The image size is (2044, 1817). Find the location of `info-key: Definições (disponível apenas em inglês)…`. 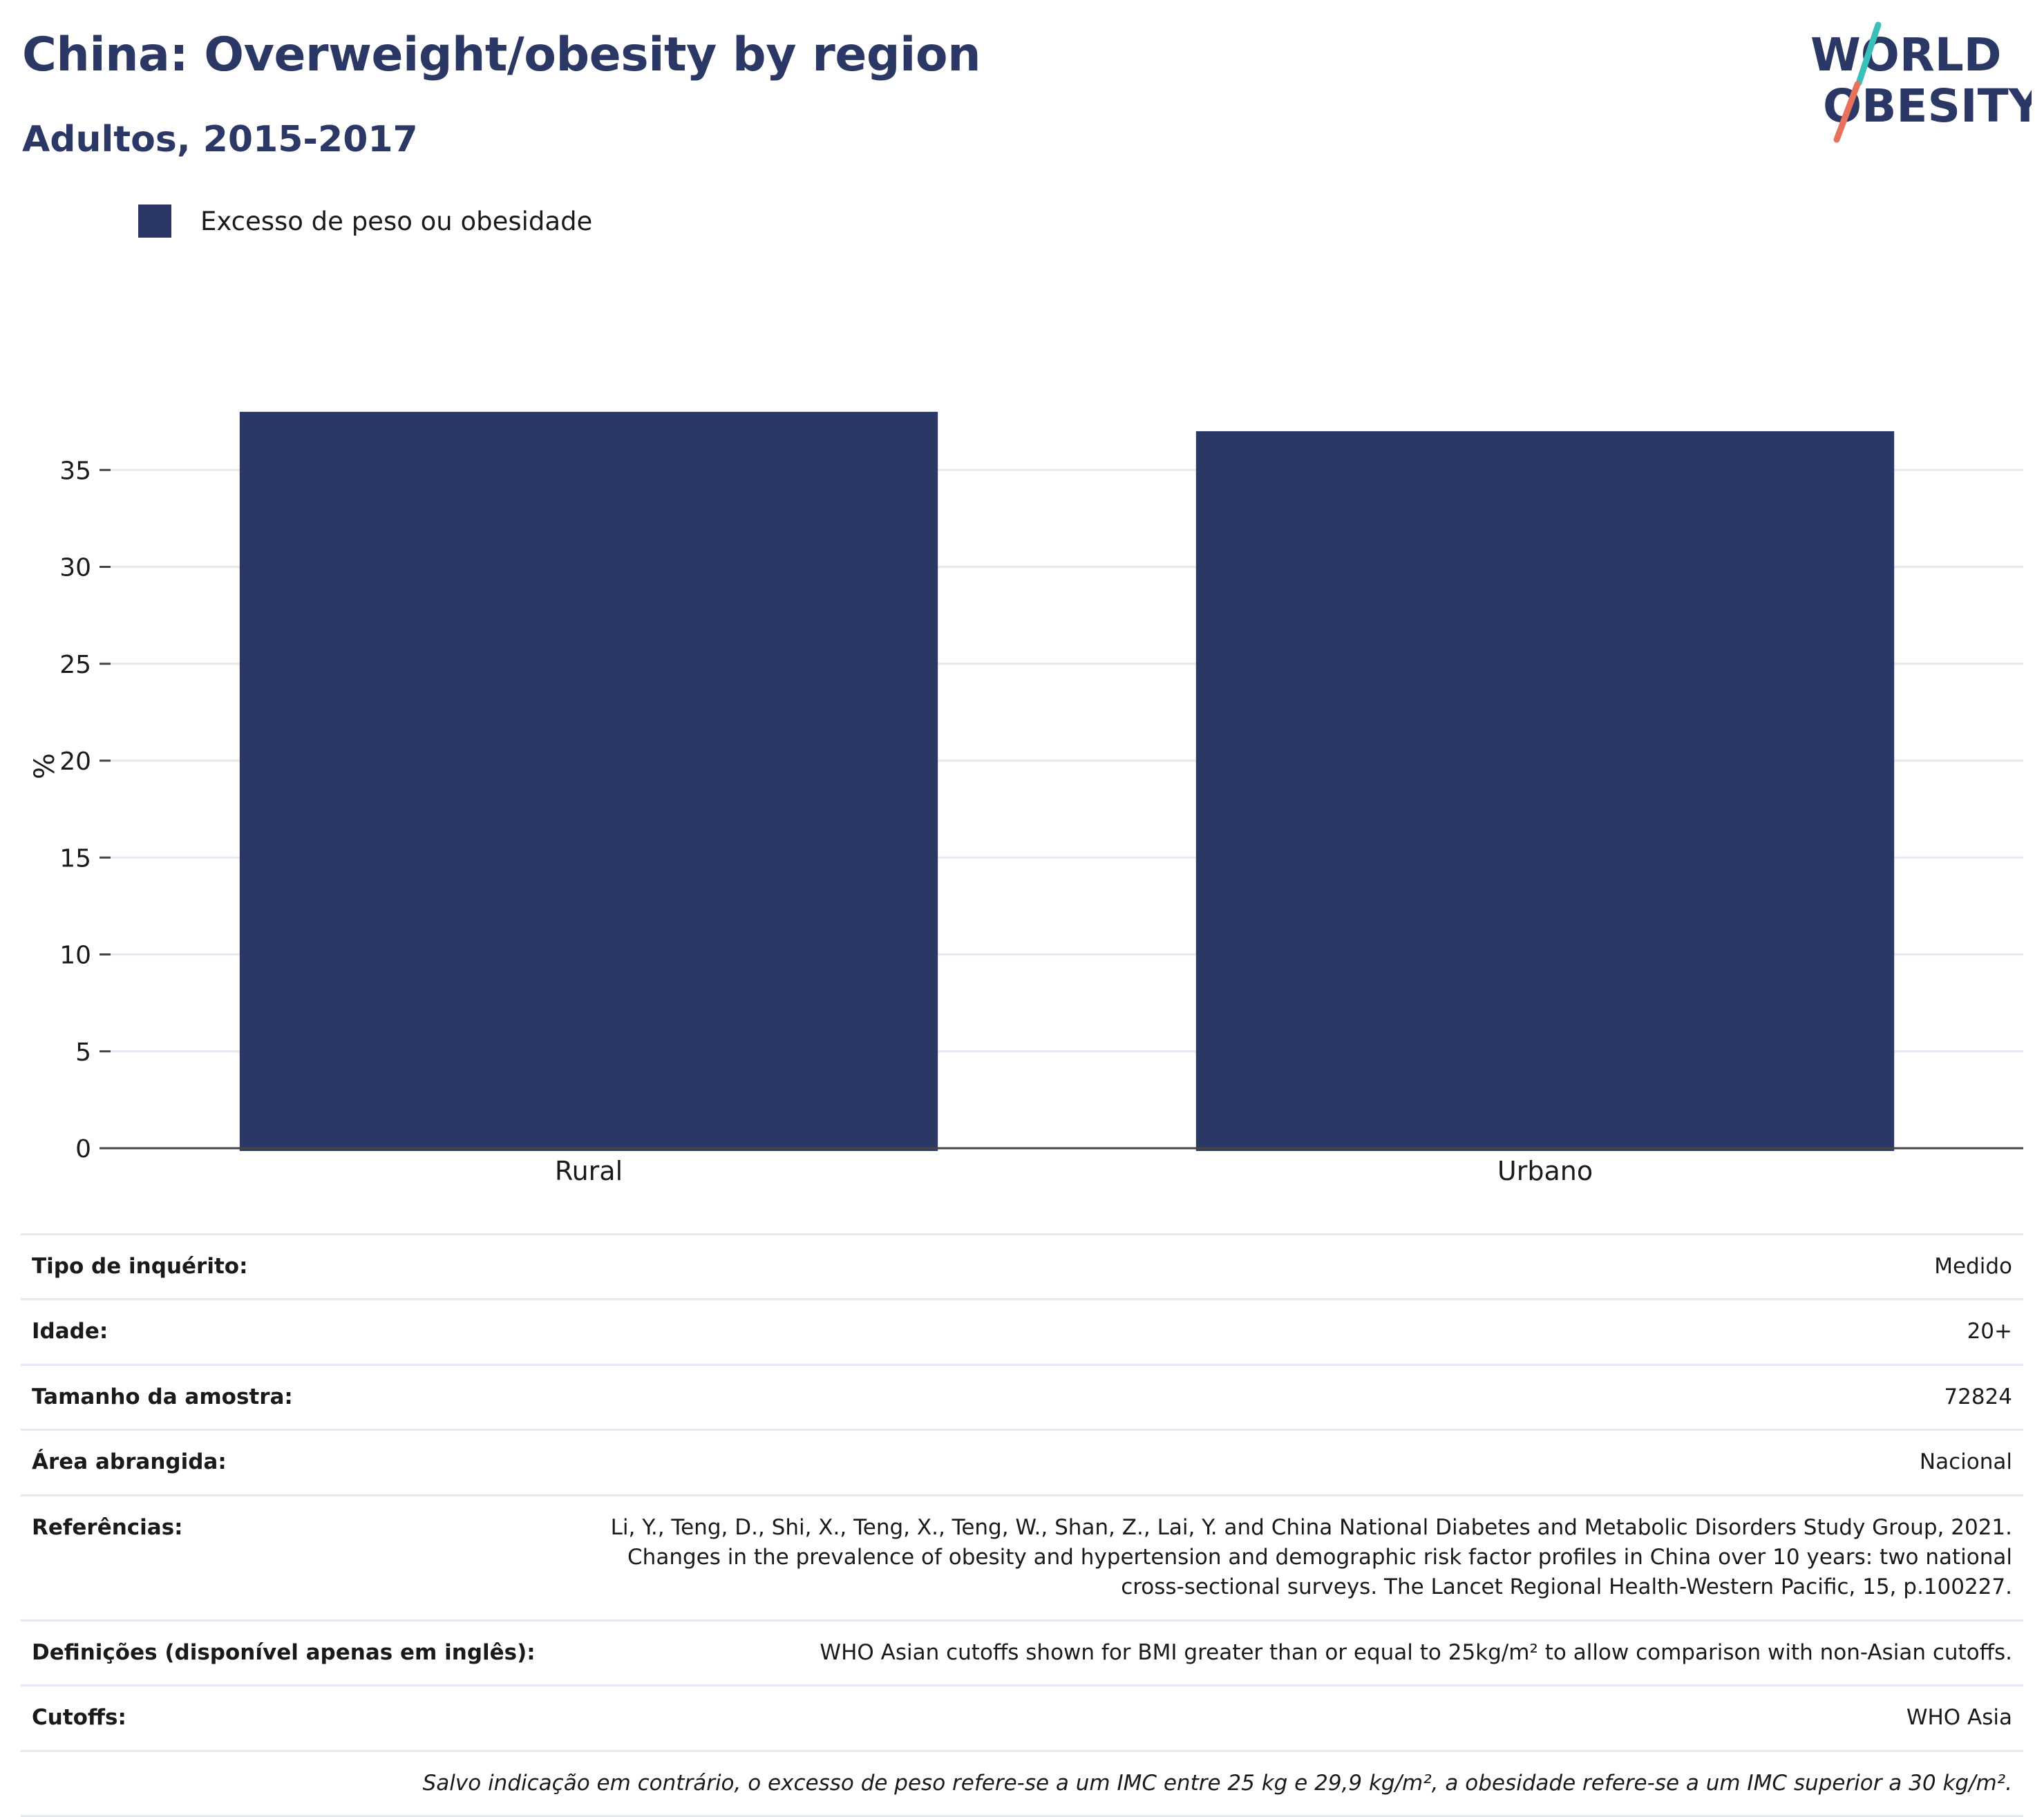

info-key: Definições (disponível apenas em inglês)… is located at coordinates (284, 1652).